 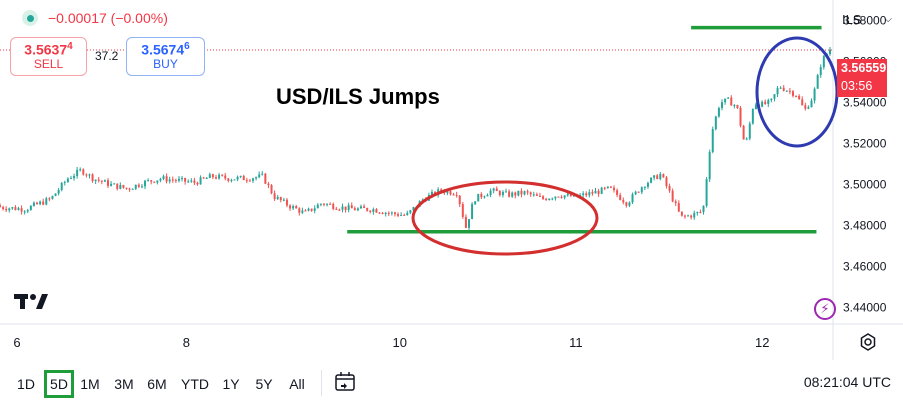 I want to click on toolbar-divider, so click(x=321, y=383).